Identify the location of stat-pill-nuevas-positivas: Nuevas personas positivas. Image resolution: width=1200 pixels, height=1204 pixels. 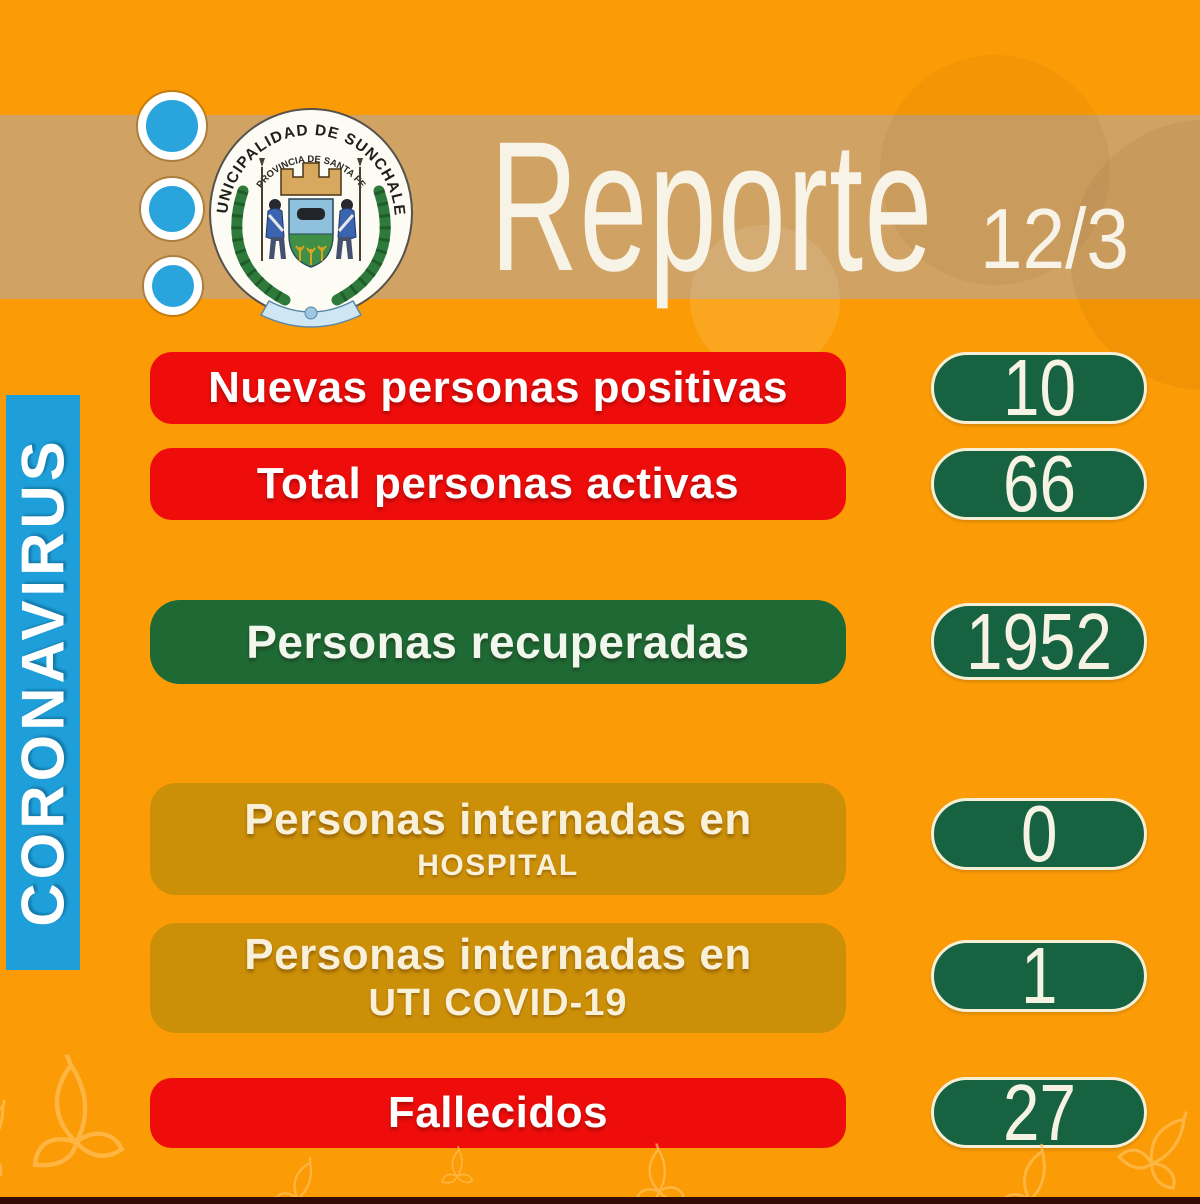
(498, 388).